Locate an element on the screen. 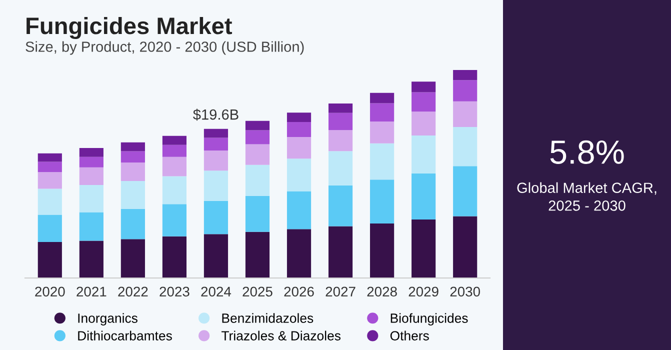 Image resolution: width=671 pixels, height=350 pixels. x-tick-label: 2023 is located at coordinates (175, 291).